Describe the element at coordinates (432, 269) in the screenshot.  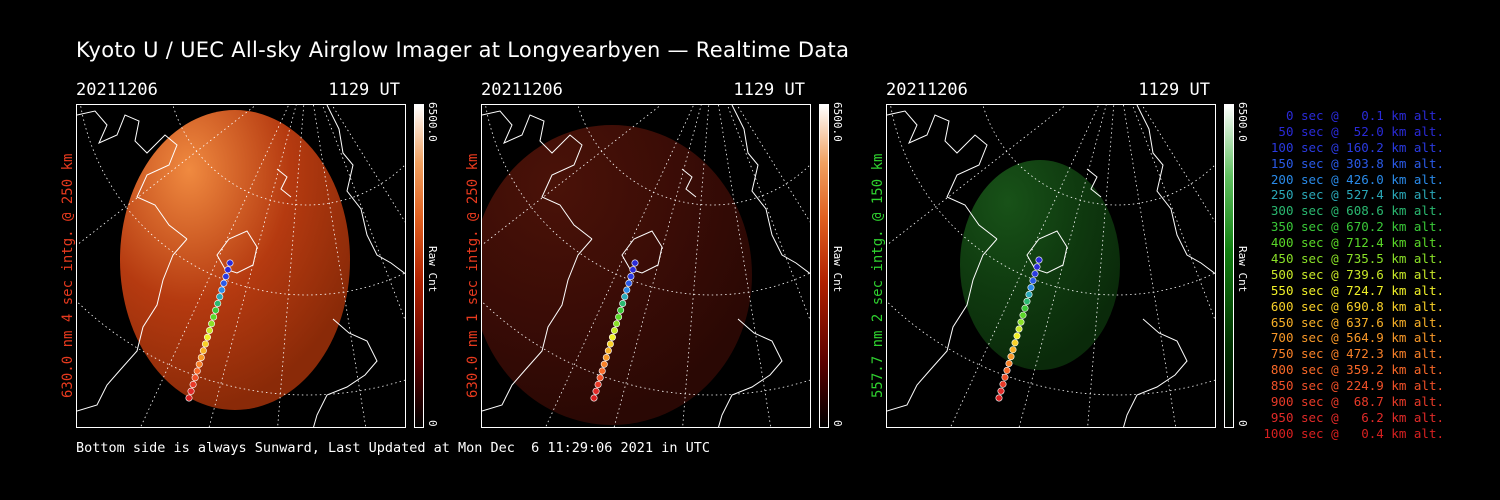
I see `panel1-cbar-name: Raw Cnt` at that location.